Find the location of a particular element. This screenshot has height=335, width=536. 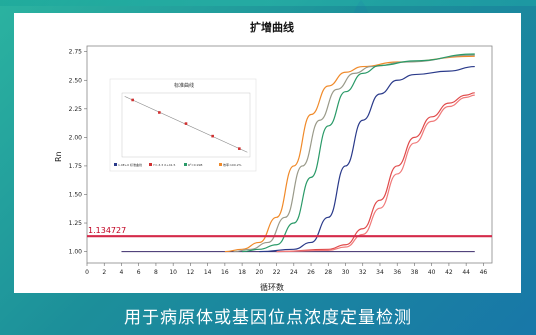

x-tick-label: 36 is located at coordinates (397, 272).